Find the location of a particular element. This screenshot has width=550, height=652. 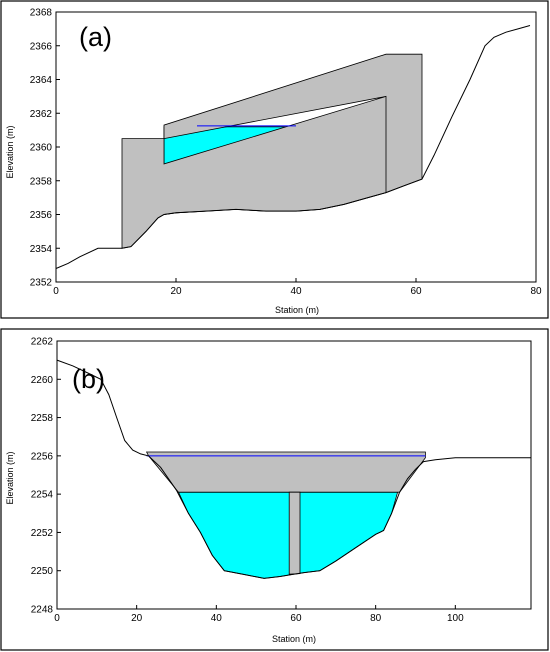

y-tick-label: 2368 is located at coordinates (41, 13).